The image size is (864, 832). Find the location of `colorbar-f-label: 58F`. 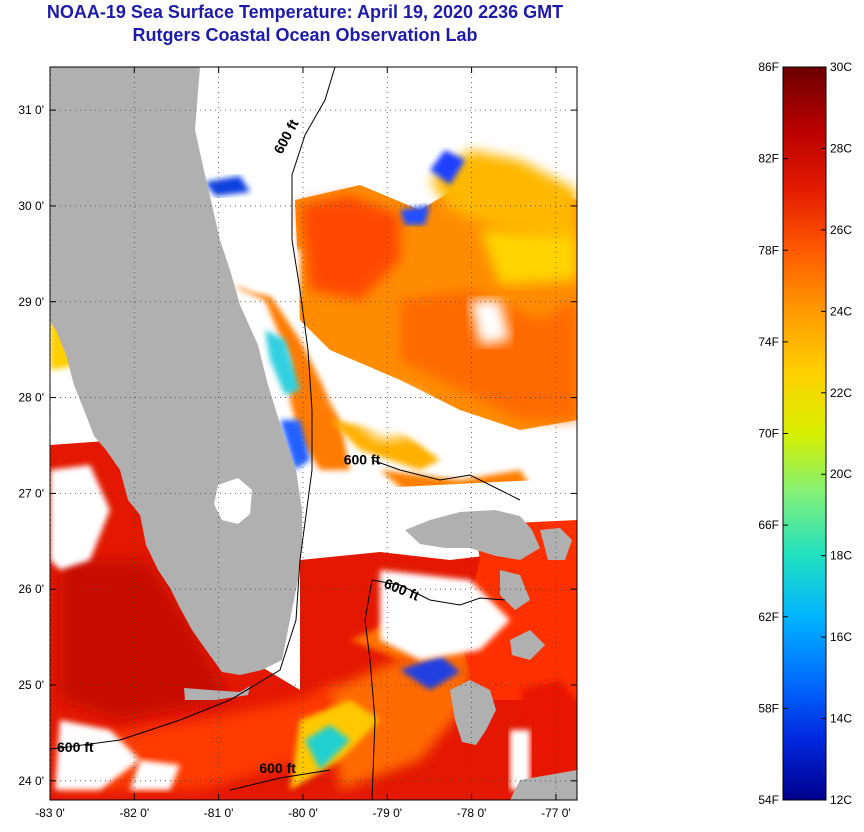

colorbar-f-label: 58F is located at coordinates (768, 708).